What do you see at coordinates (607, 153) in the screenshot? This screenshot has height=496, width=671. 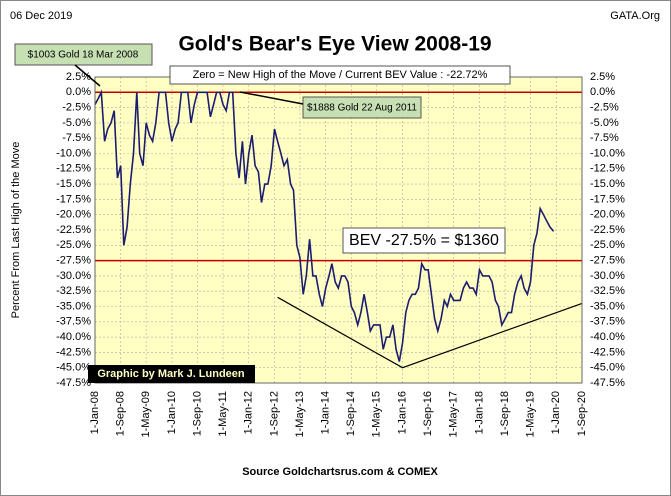 I see `y2-tick-label: -10.0%` at bounding box center [607, 153].